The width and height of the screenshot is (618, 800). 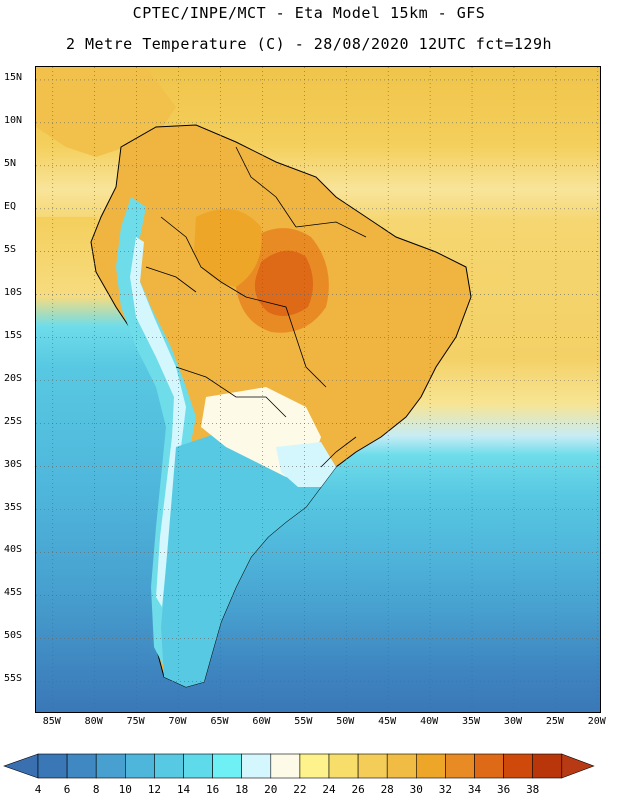 What do you see at coordinates (429, 721) in the screenshot?
I see `lon-tick-label: 40W` at bounding box center [429, 721].